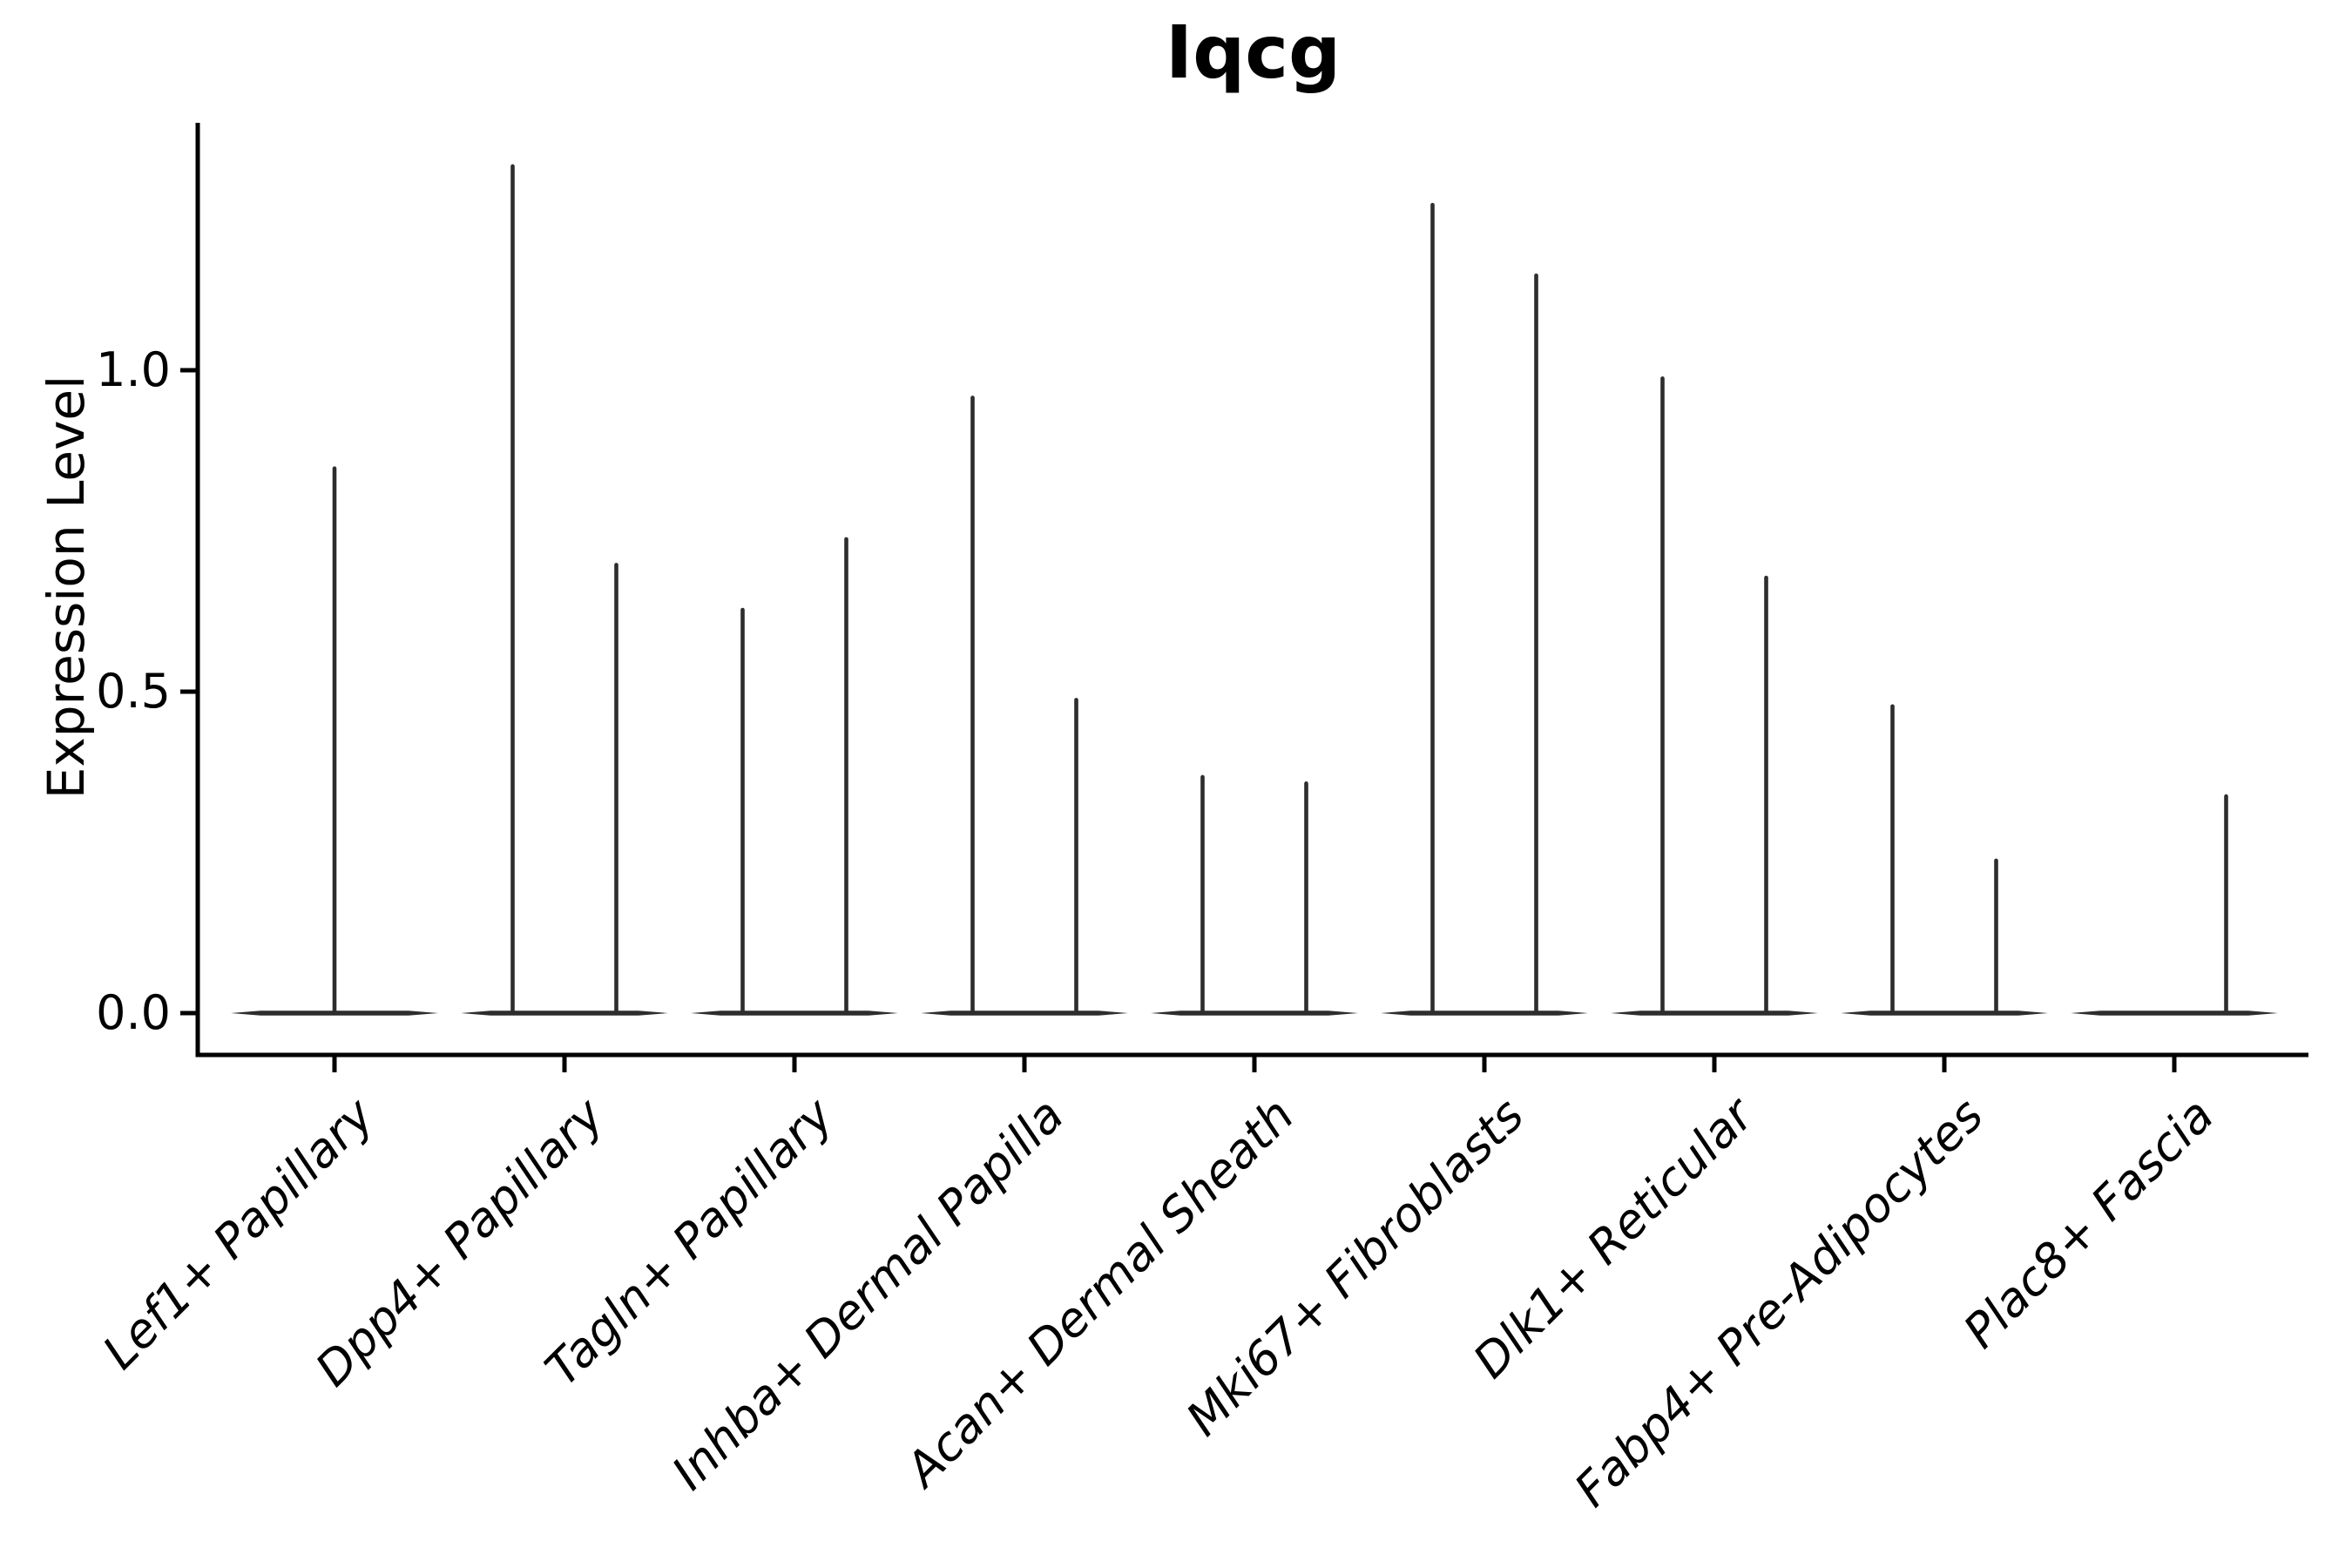  I want to click on y-tick-label: 1.0, so click(134, 369).